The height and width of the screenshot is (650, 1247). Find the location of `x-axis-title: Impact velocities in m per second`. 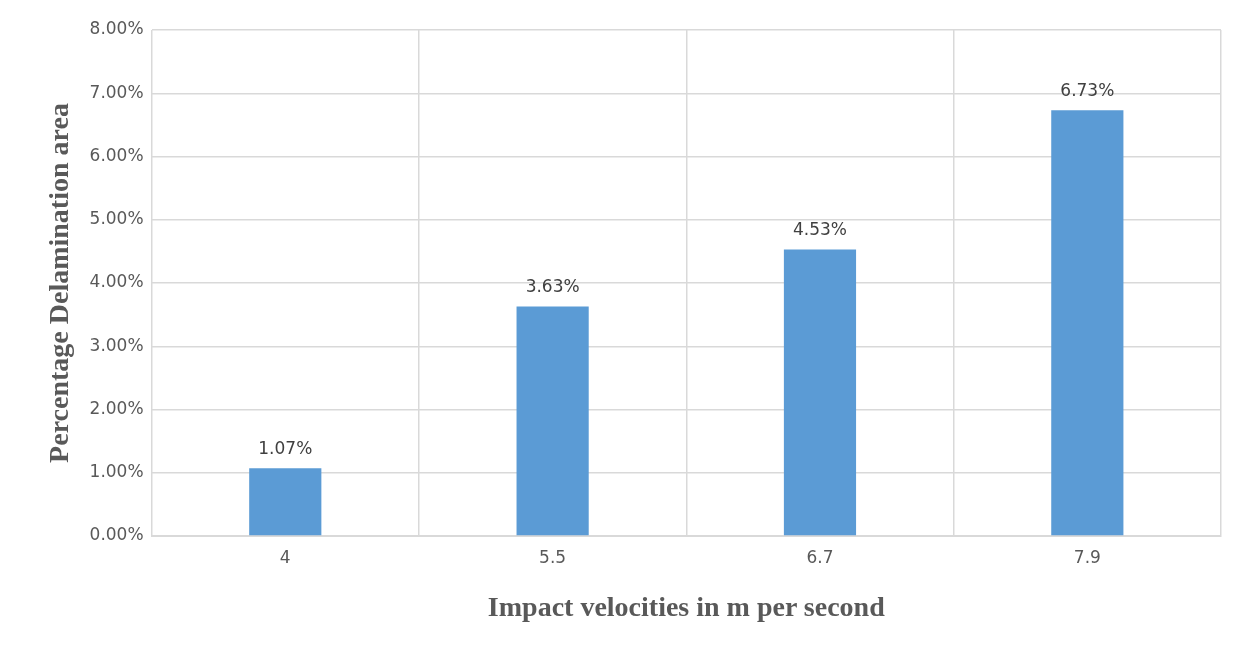

x-axis-title: Impact velocities in m per second is located at coordinates (686, 607).